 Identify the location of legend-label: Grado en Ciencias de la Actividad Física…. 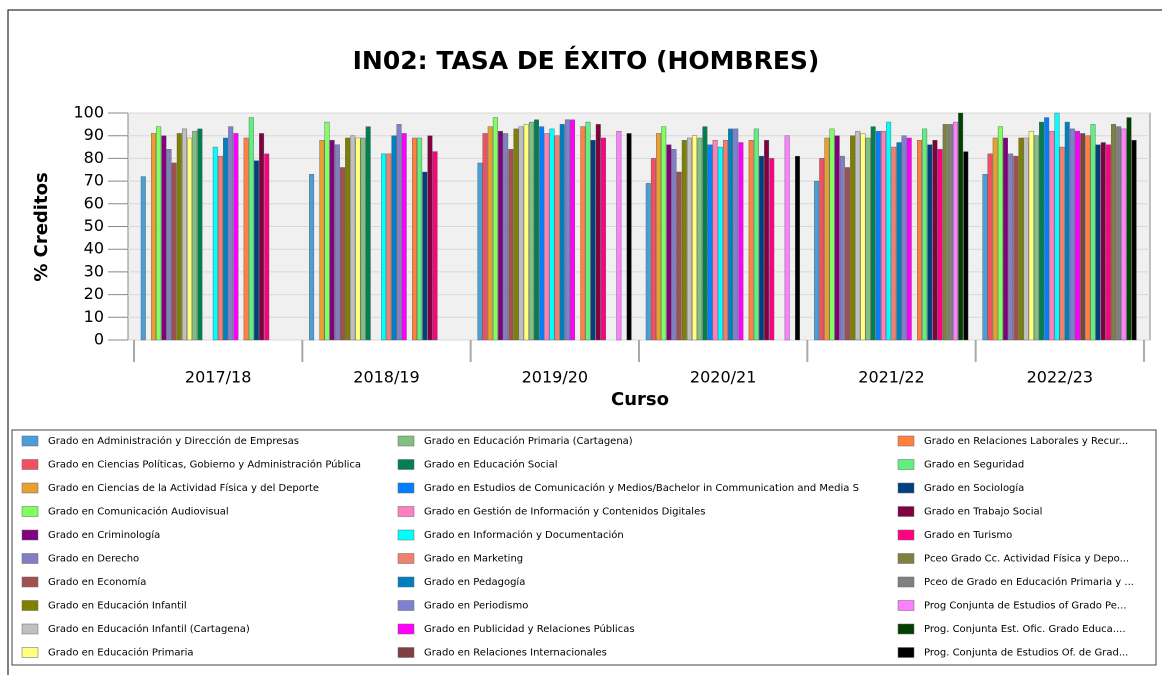
(183, 488).